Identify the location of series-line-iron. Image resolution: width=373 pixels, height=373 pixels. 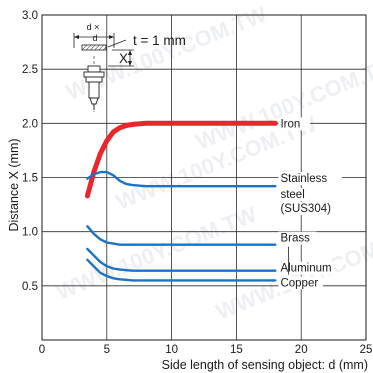
(181, 159).